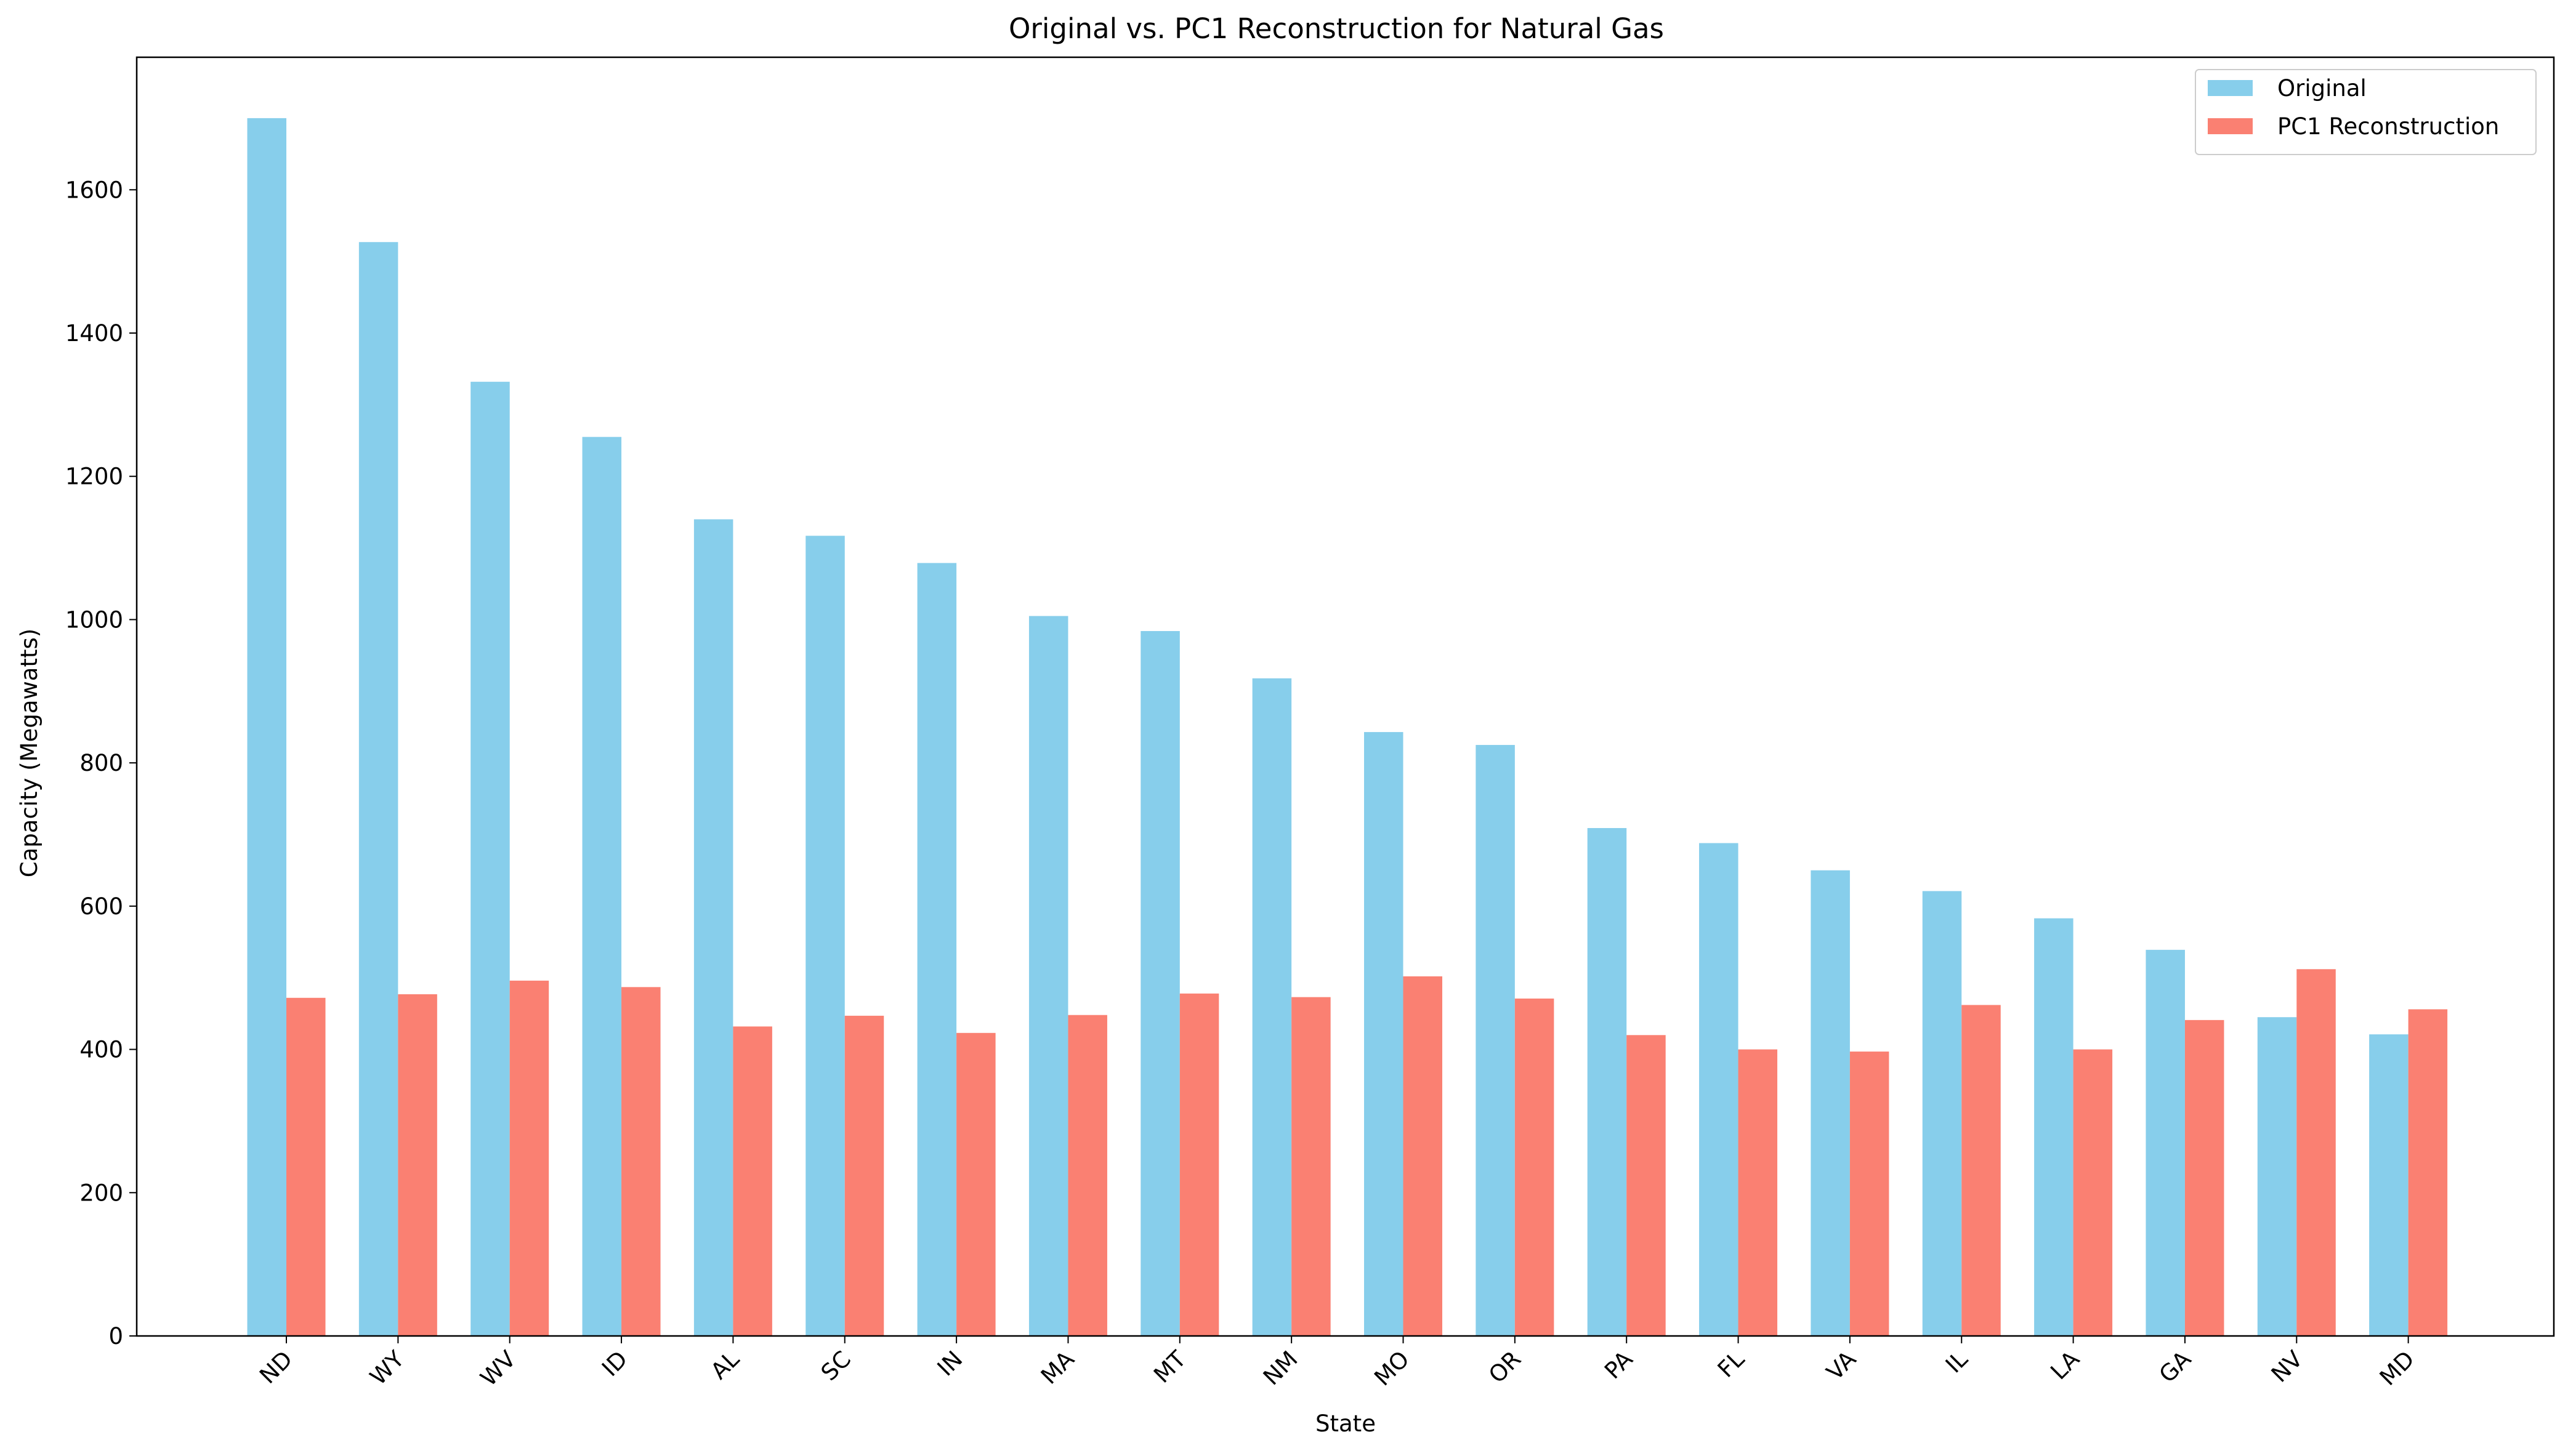 Image resolution: width=2568 pixels, height=1456 pixels. I want to click on bar-original-wv, so click(490, 859).